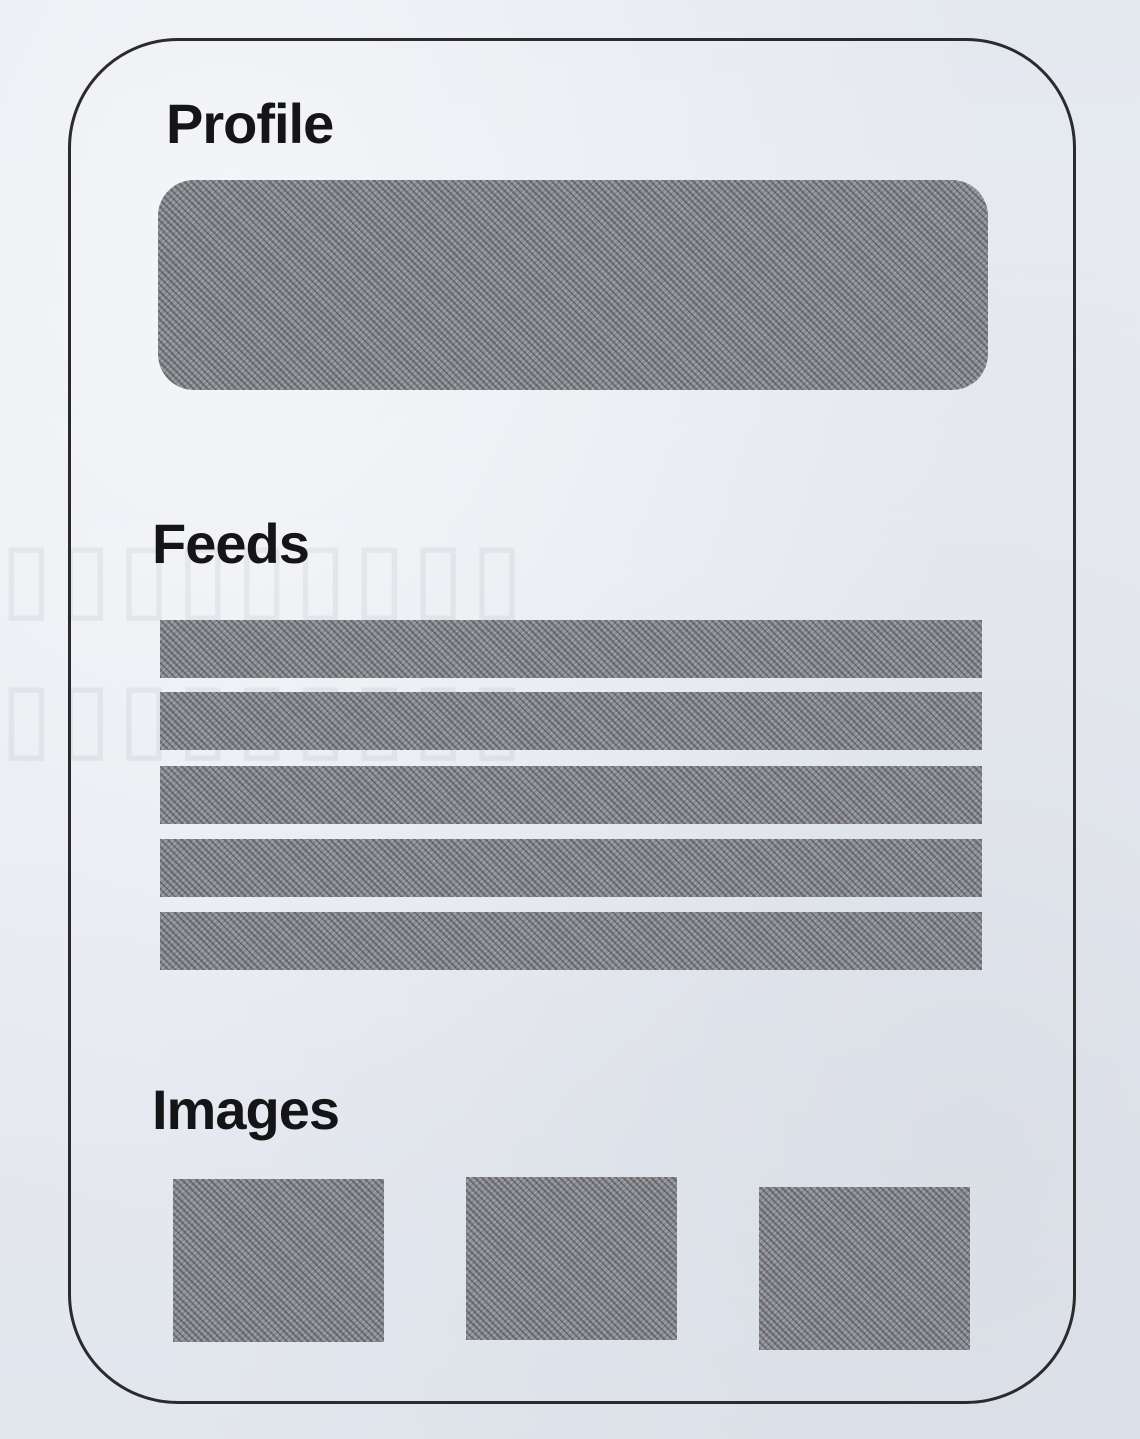 The image size is (1140, 1439). Describe the element at coordinates (573, 285) in the screenshot. I see `profile-placeholder` at that location.